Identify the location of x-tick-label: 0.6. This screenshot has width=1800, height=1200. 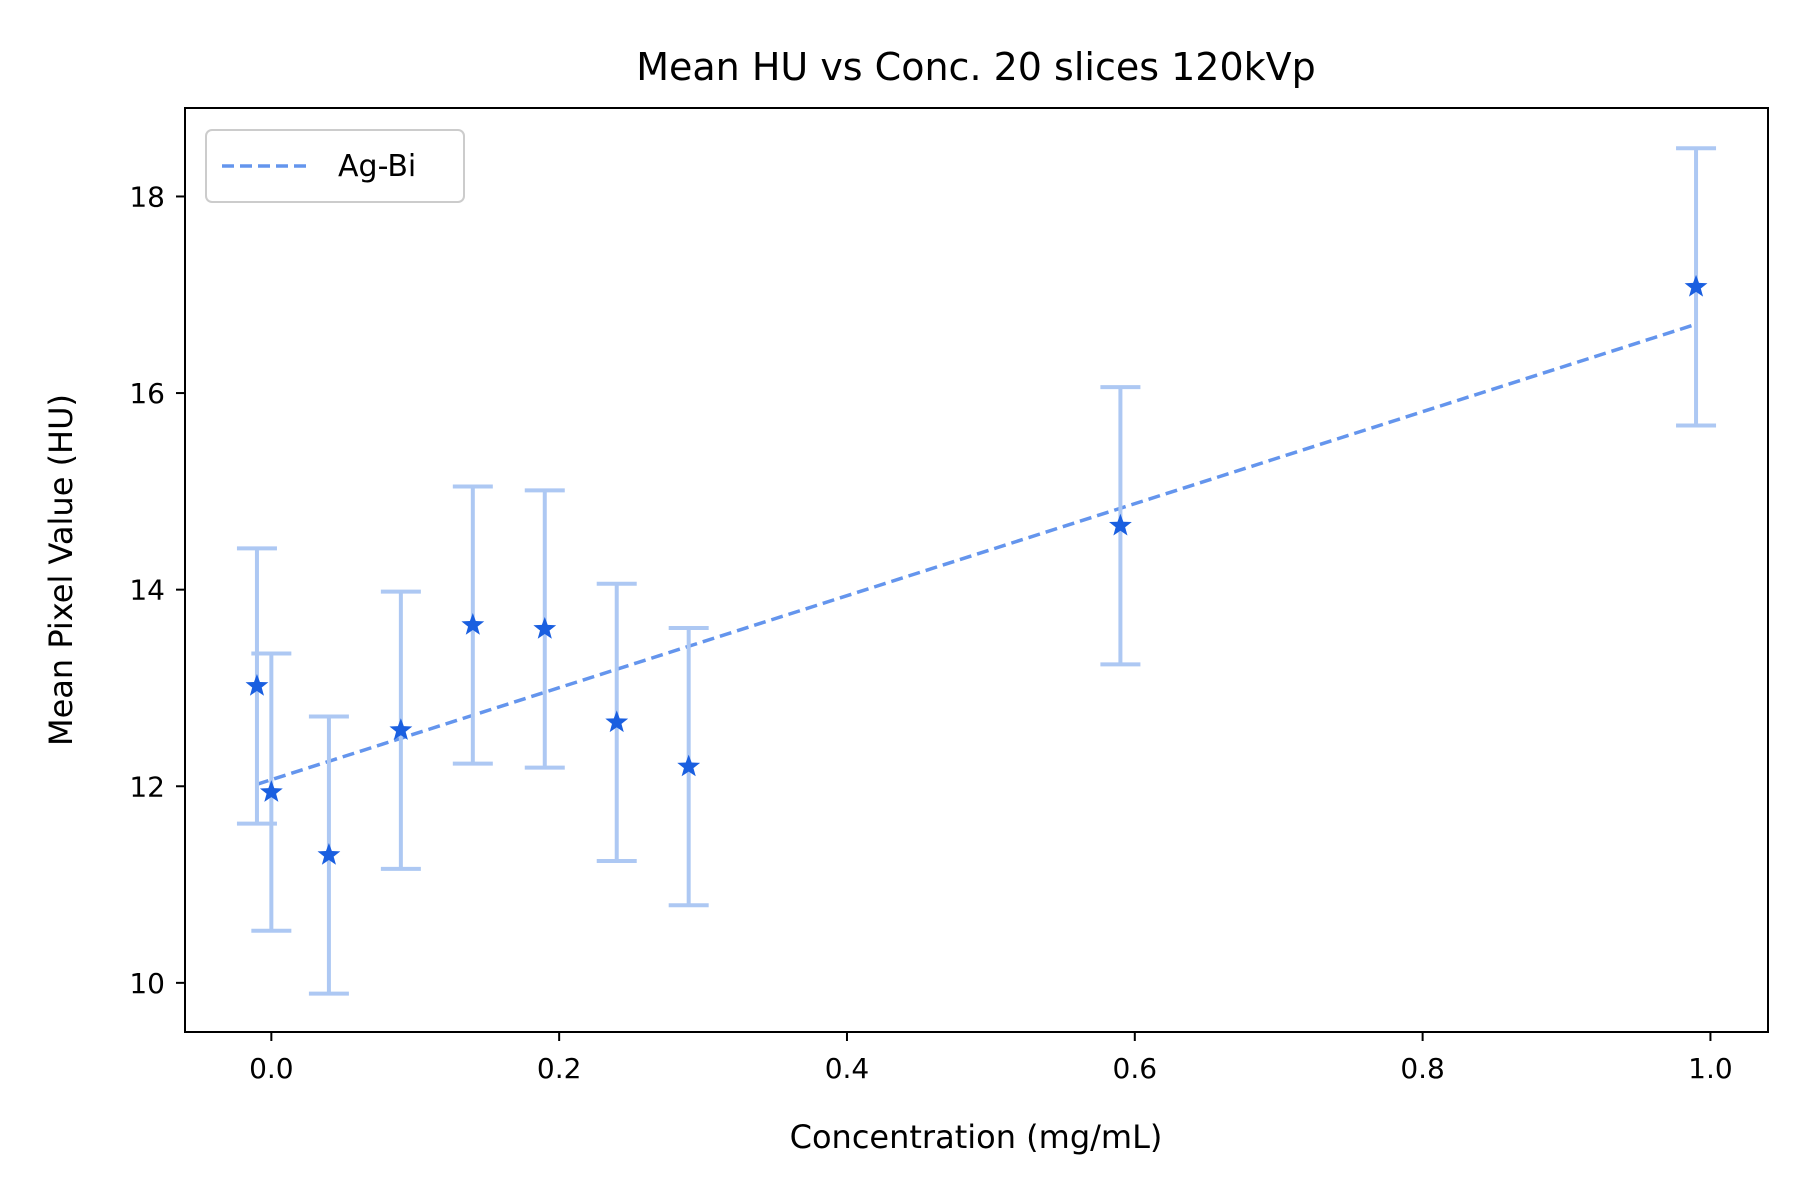
(1135, 1068).